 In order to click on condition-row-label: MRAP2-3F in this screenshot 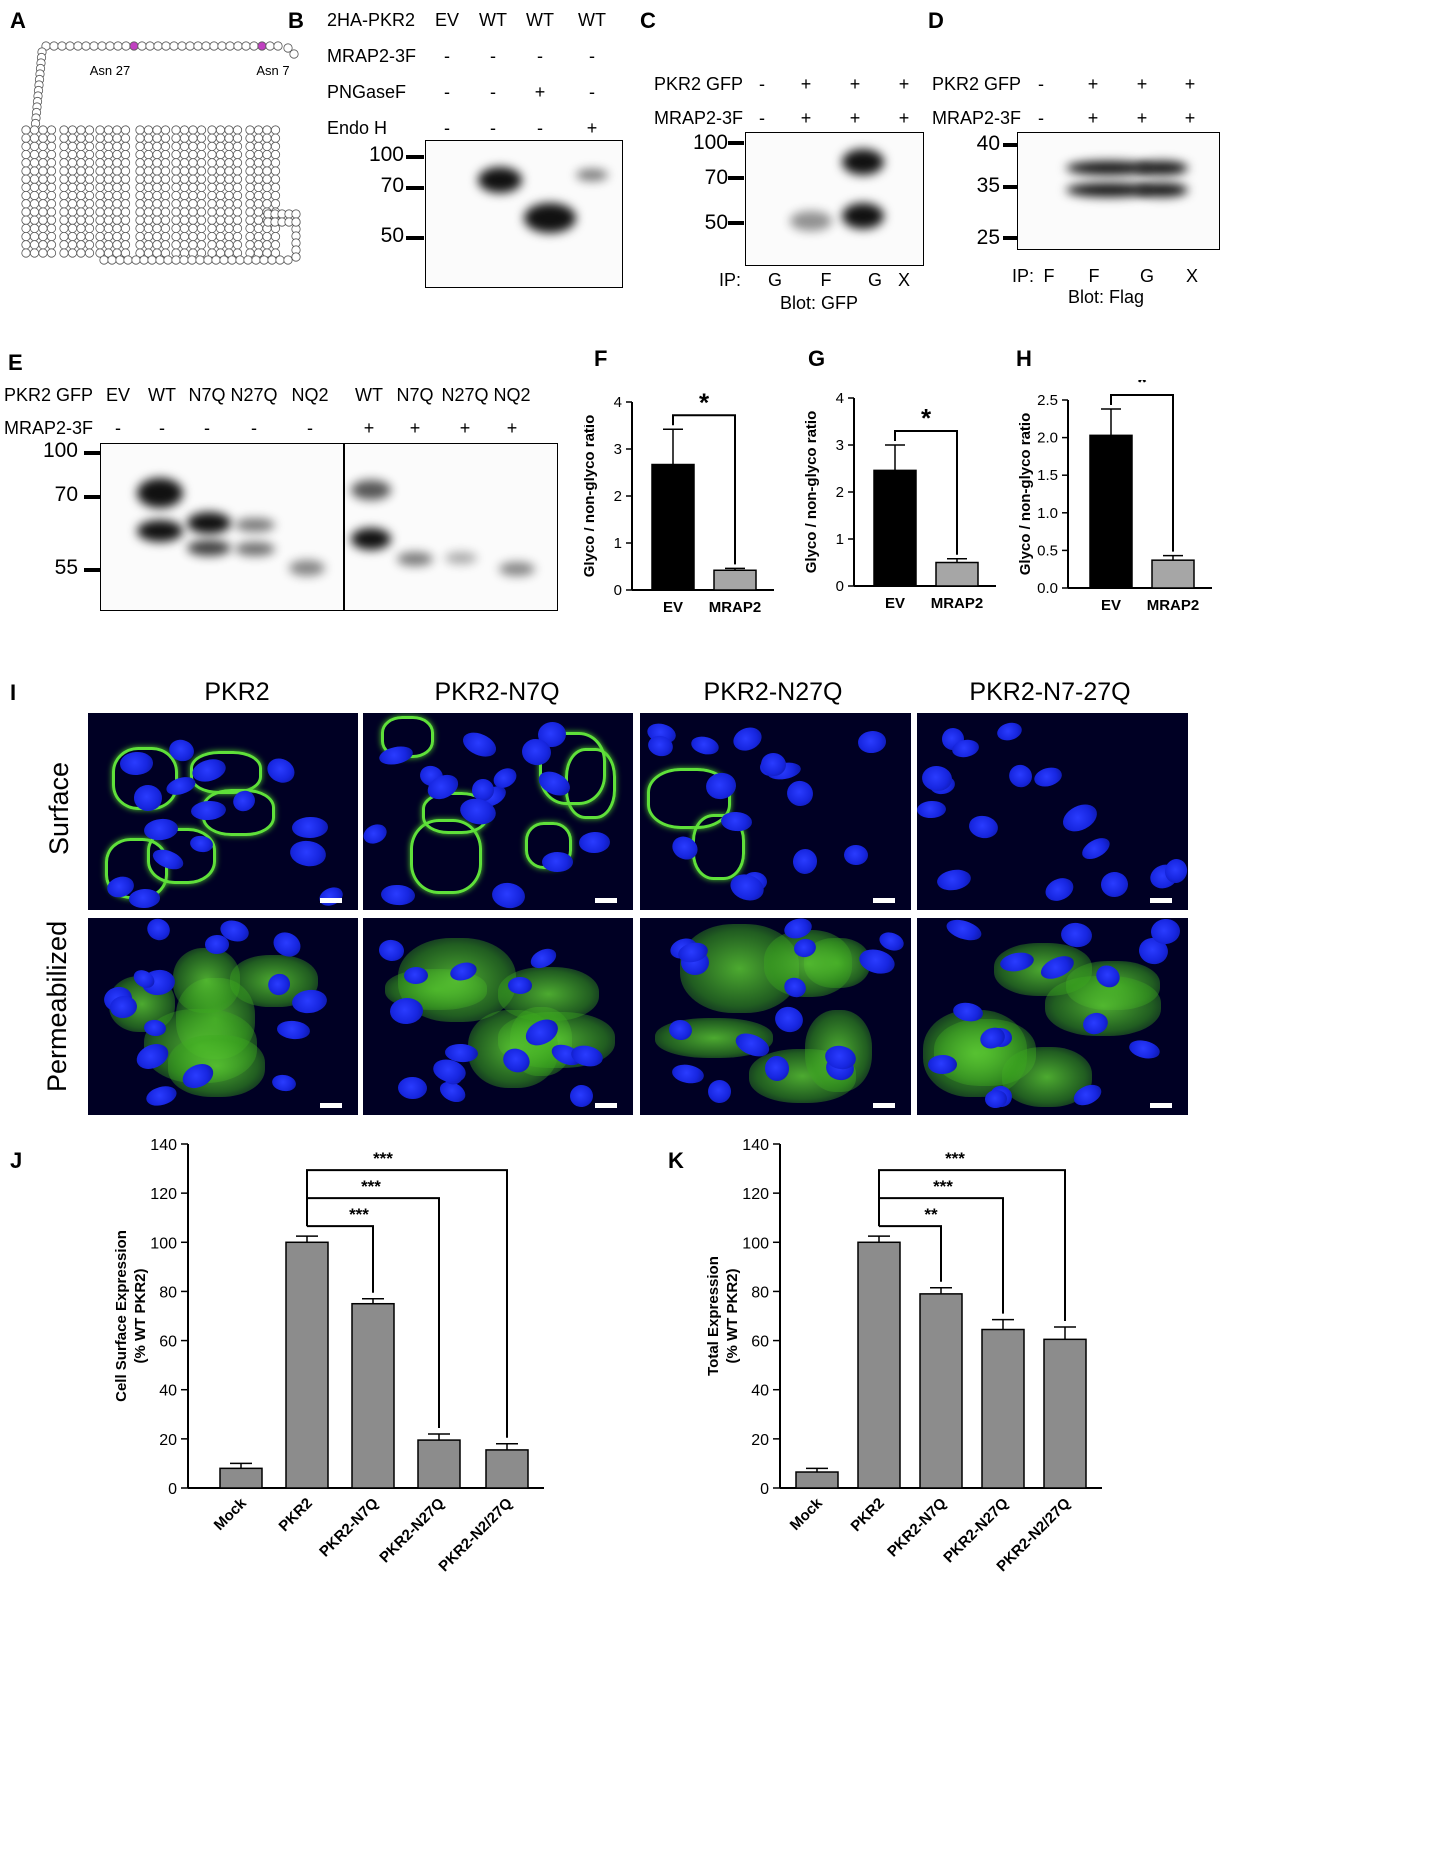, I will do `click(372, 56)`.